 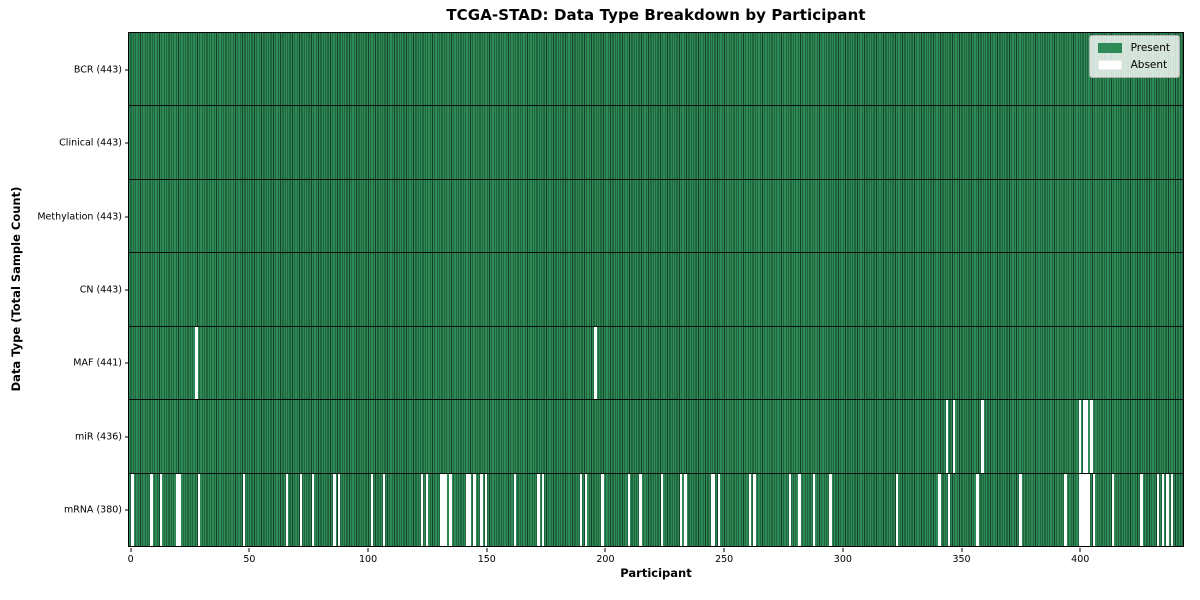 I want to click on legend-present-swatch, so click(x=1109, y=48).